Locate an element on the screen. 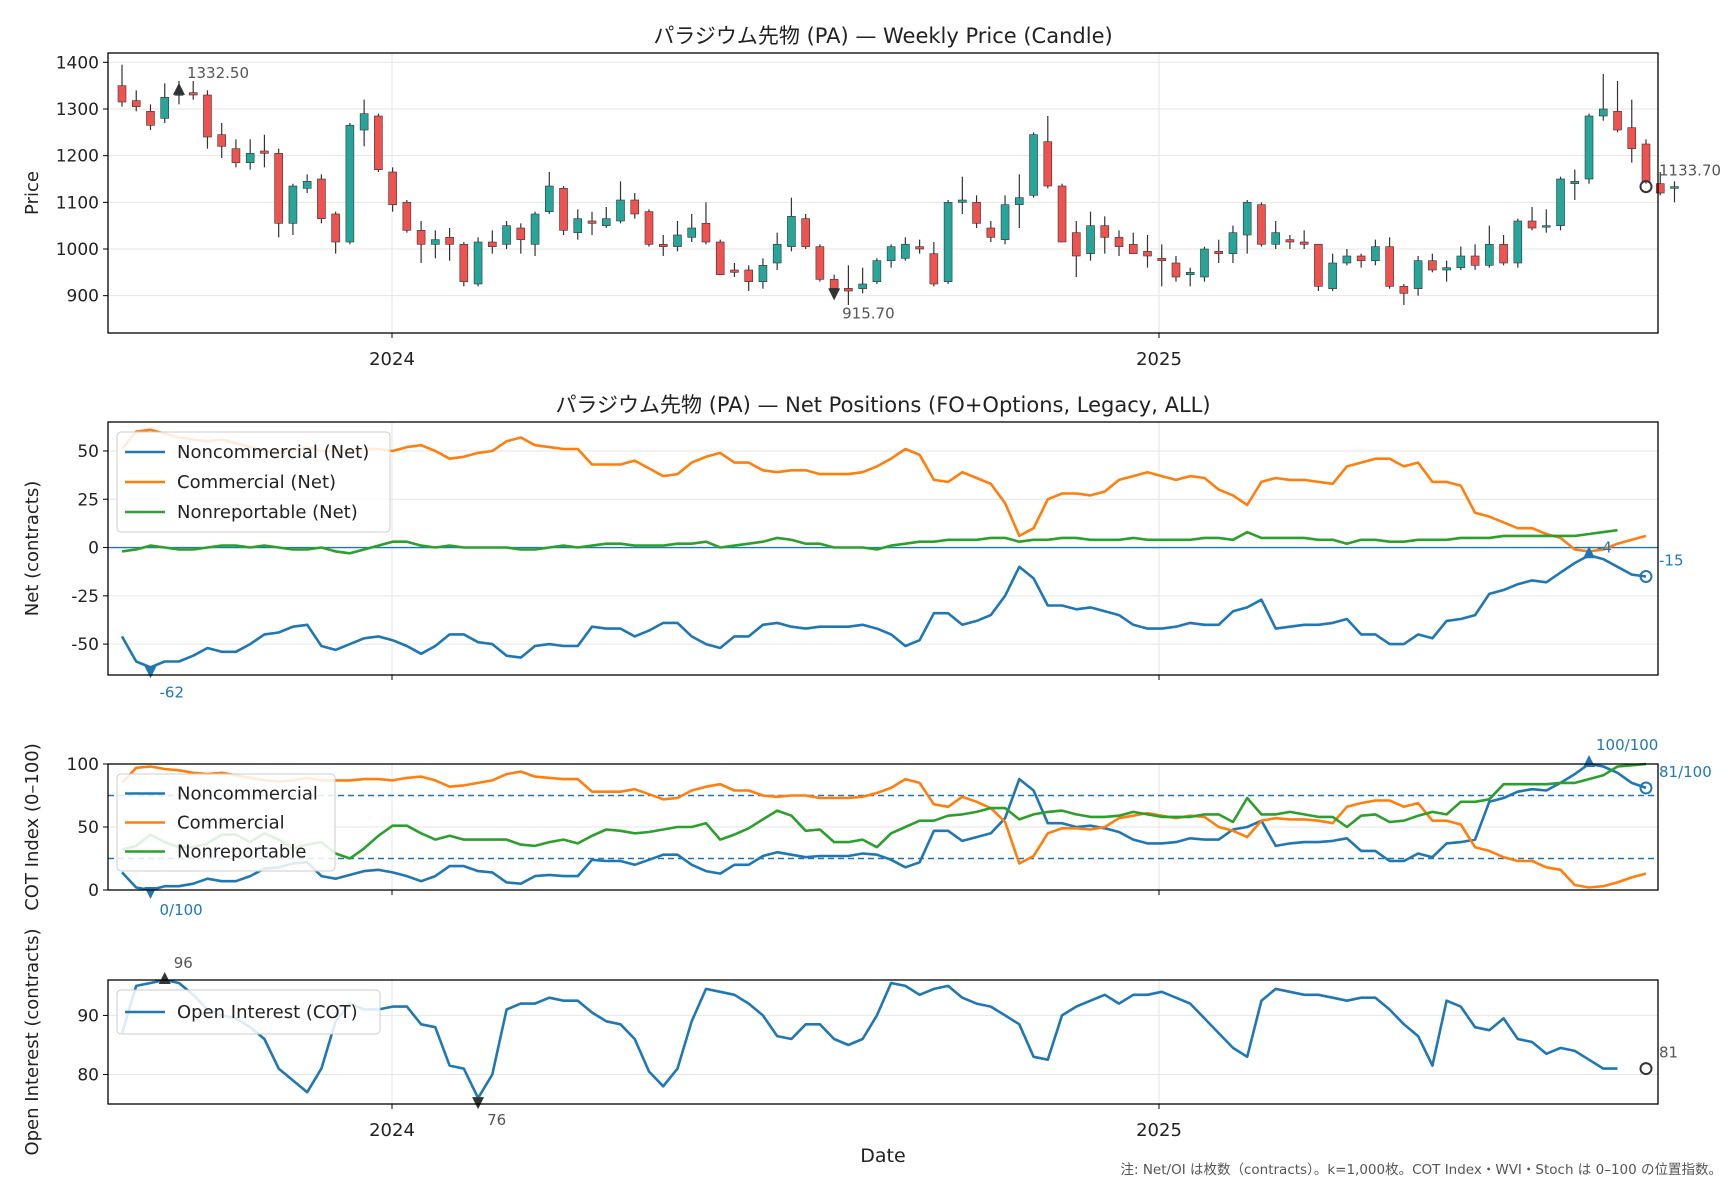 This screenshot has width=1728, height=1180. y-tick-label: 900 is located at coordinates (83, 297).